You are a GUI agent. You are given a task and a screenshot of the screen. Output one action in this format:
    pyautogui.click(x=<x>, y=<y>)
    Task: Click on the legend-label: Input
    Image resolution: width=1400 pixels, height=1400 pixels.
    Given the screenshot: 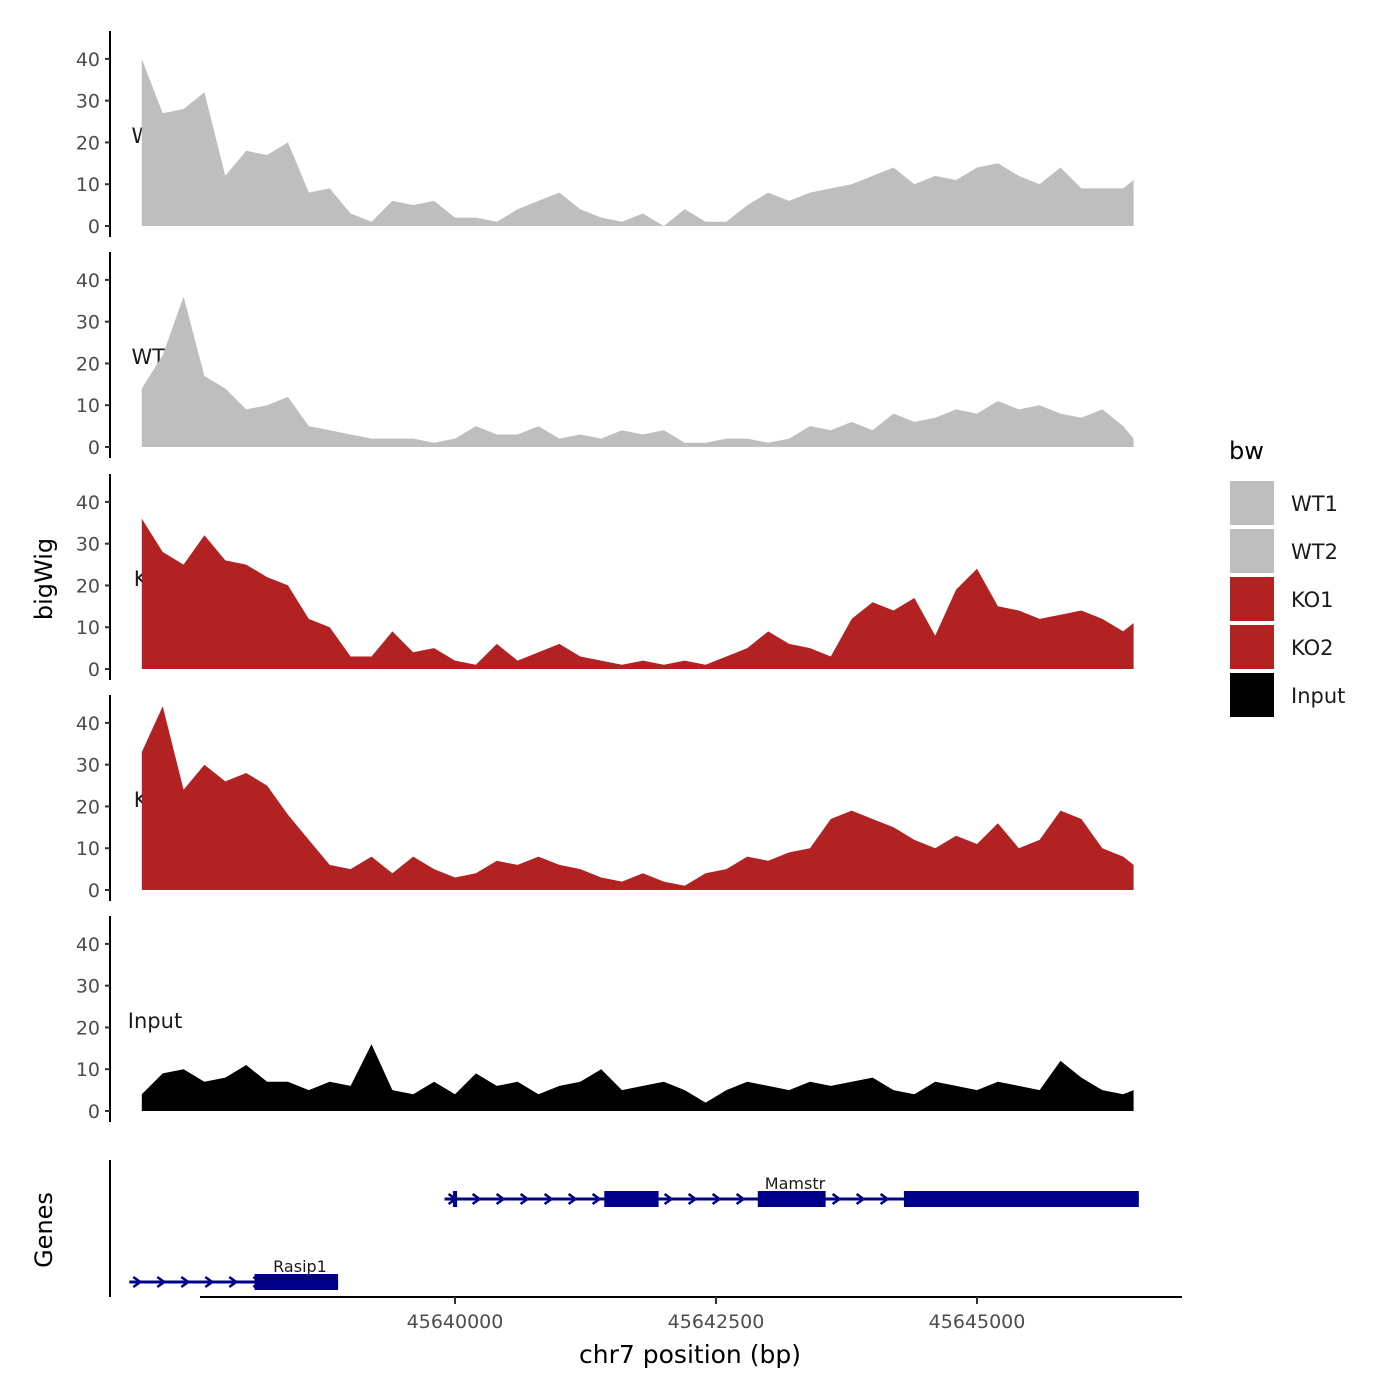 What is the action you would take?
    pyautogui.click(x=1318, y=696)
    